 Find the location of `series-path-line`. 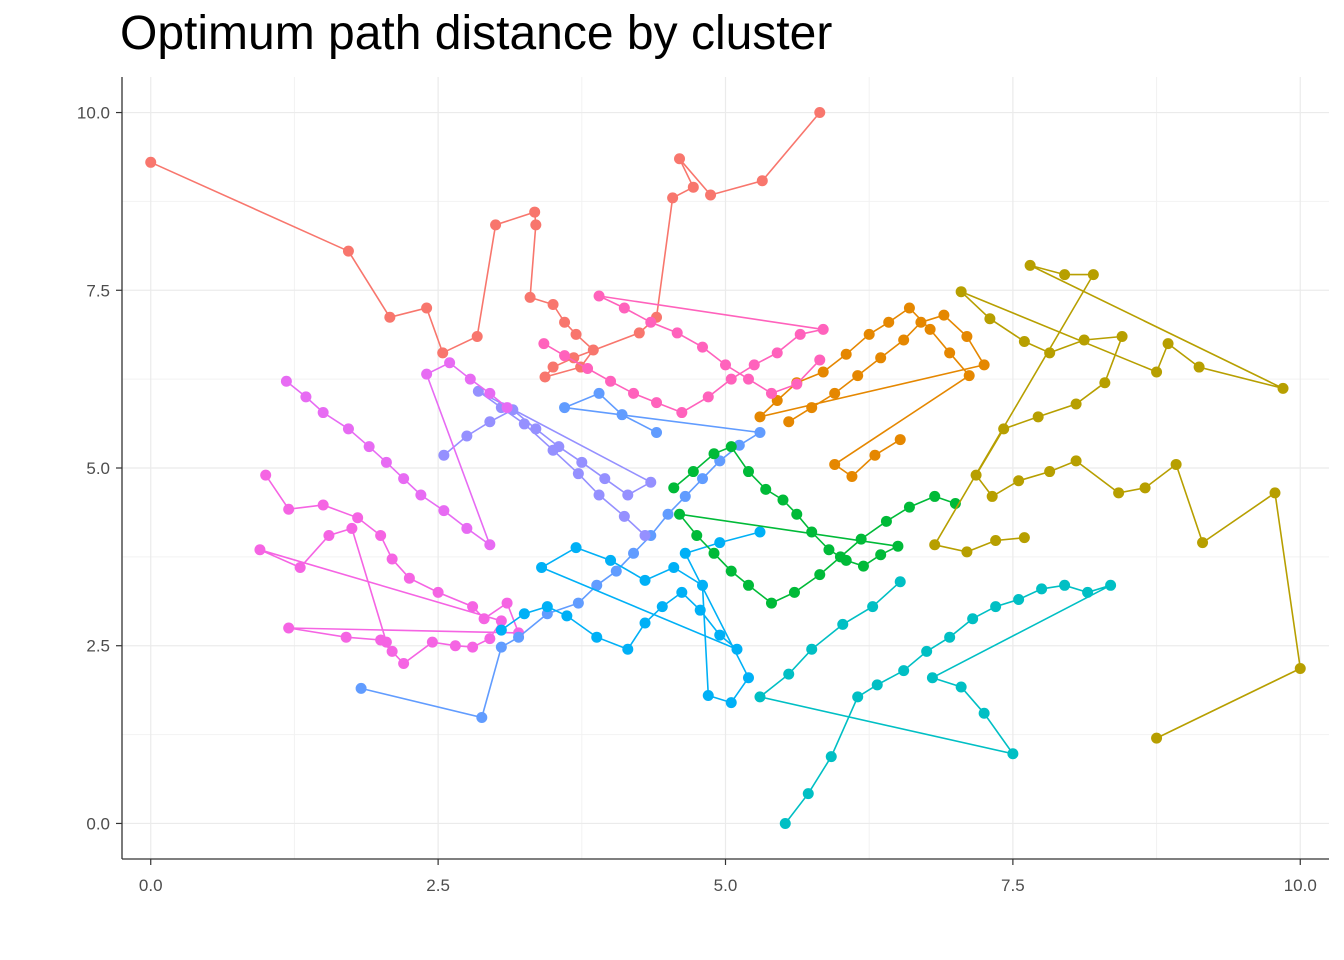

series-path-line is located at coordinates (485, 245).